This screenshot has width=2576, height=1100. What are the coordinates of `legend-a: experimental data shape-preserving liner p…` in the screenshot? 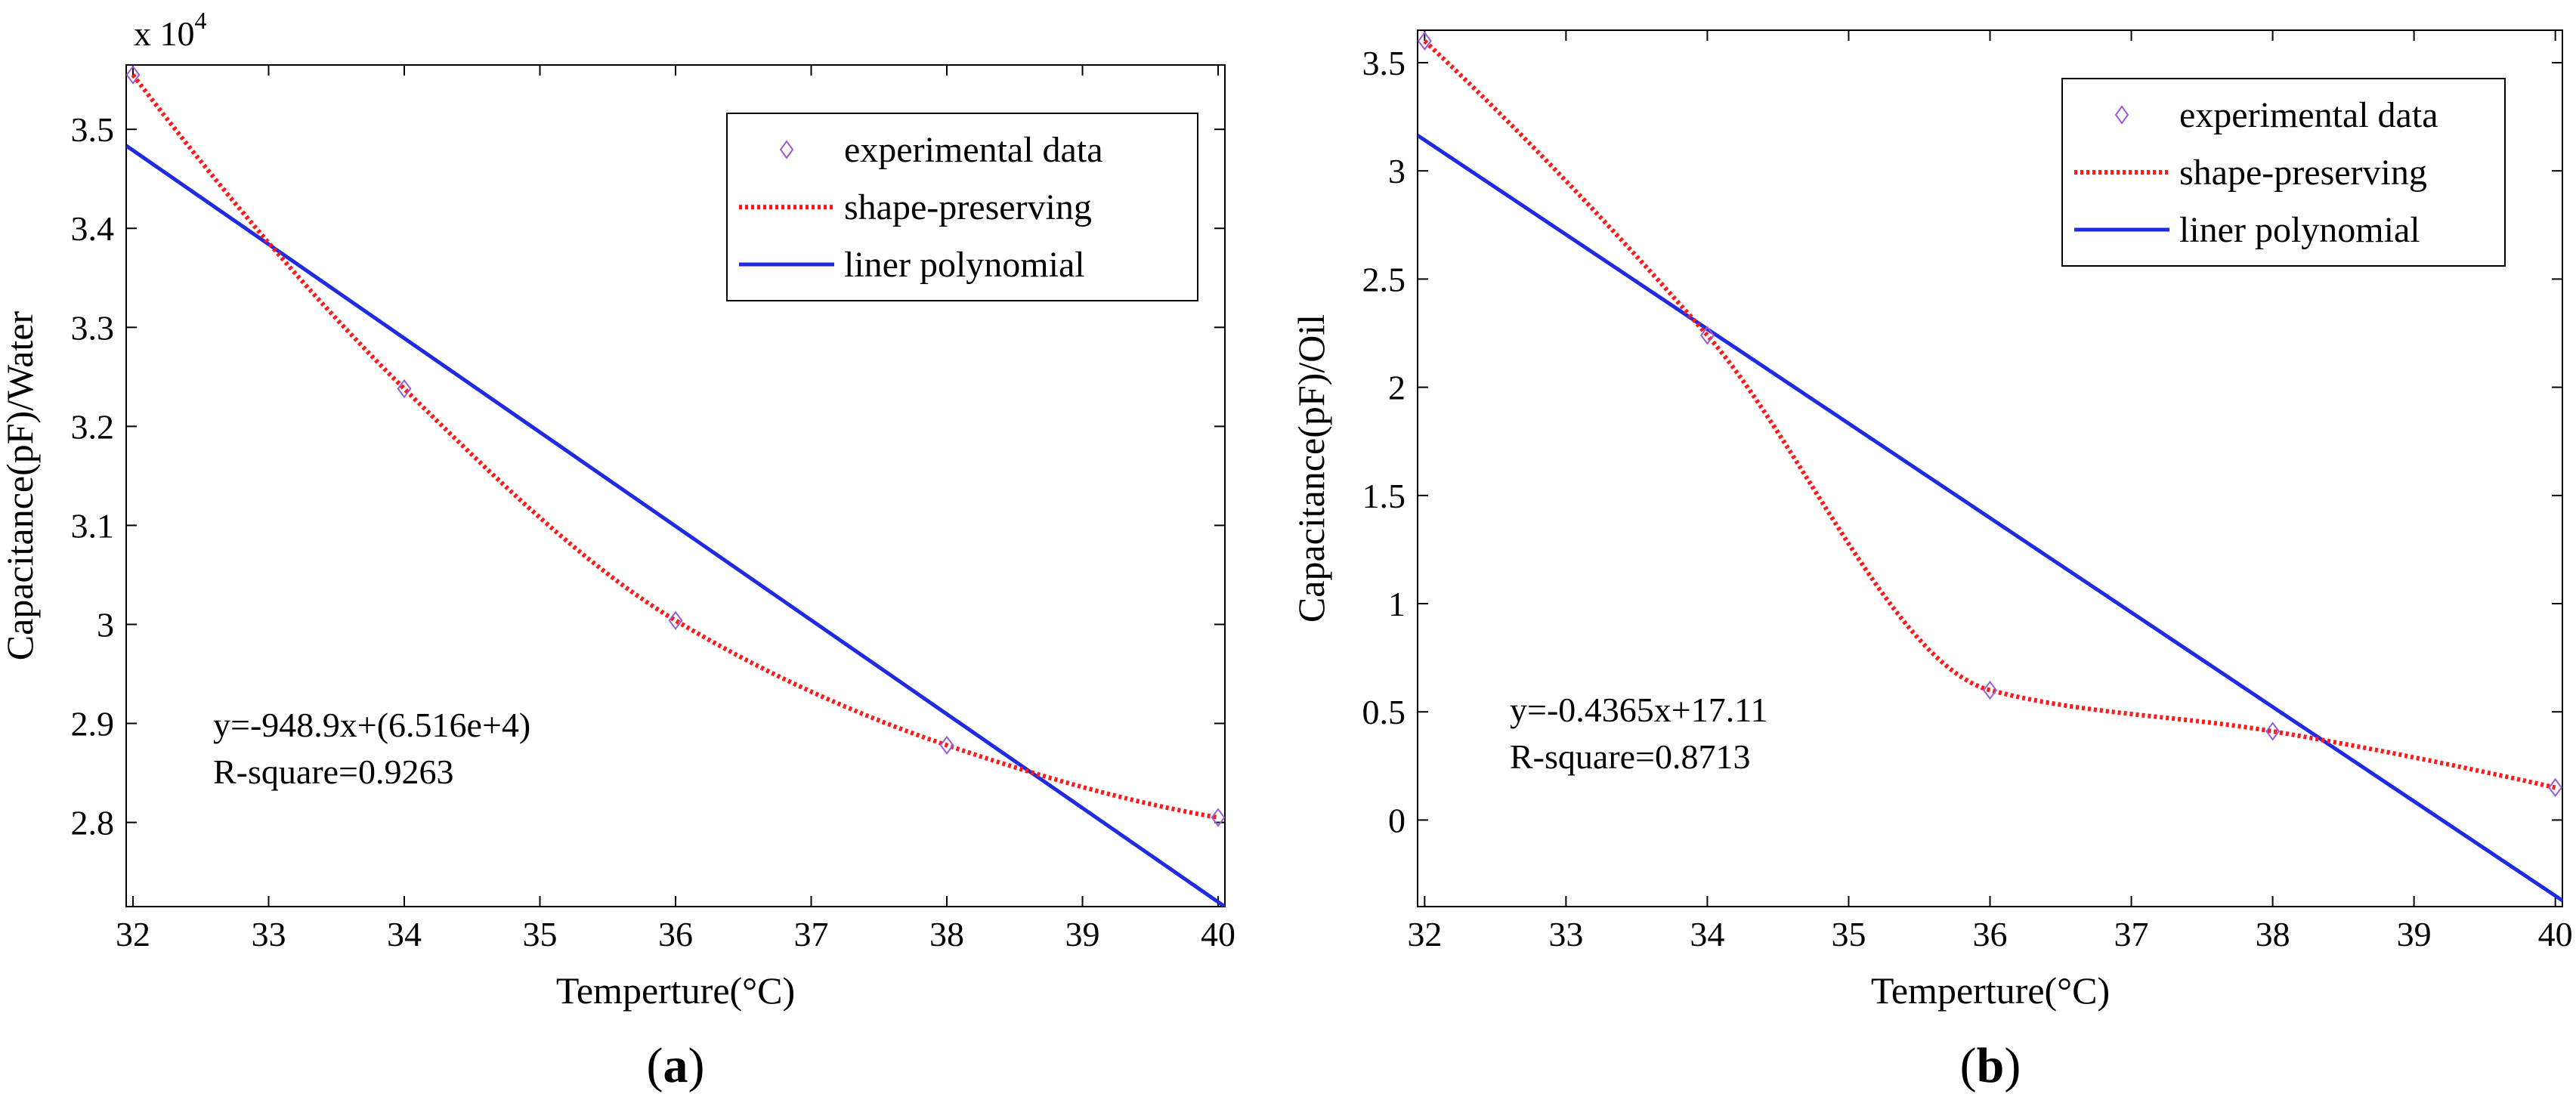 It's located at (962, 207).